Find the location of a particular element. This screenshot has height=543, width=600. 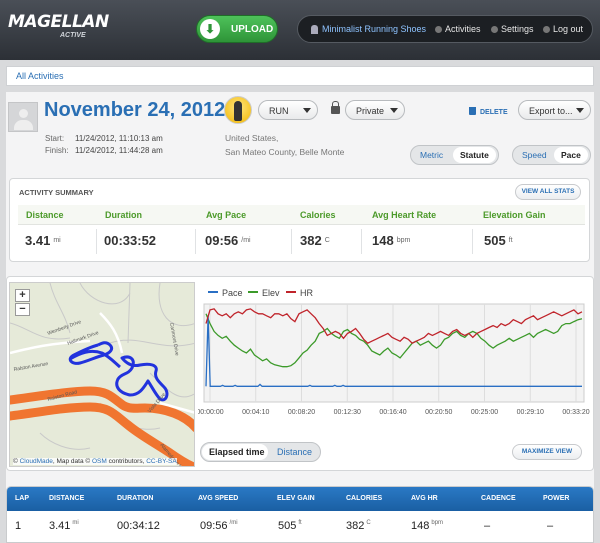

delete-label: DELETE is located at coordinates (494, 112).